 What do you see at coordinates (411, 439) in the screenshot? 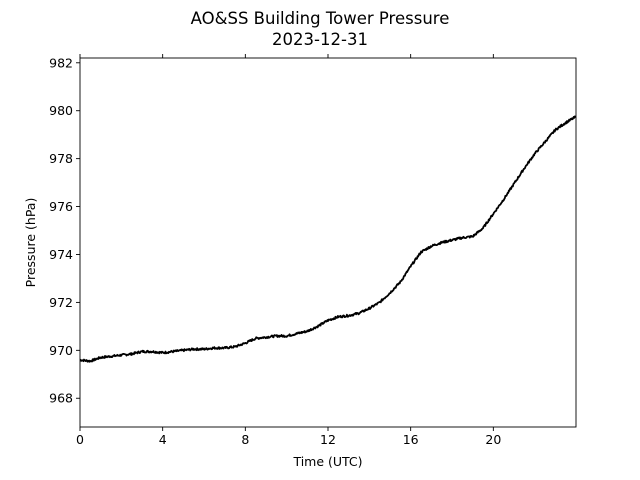
I see `x-tick-label: 16` at bounding box center [411, 439].